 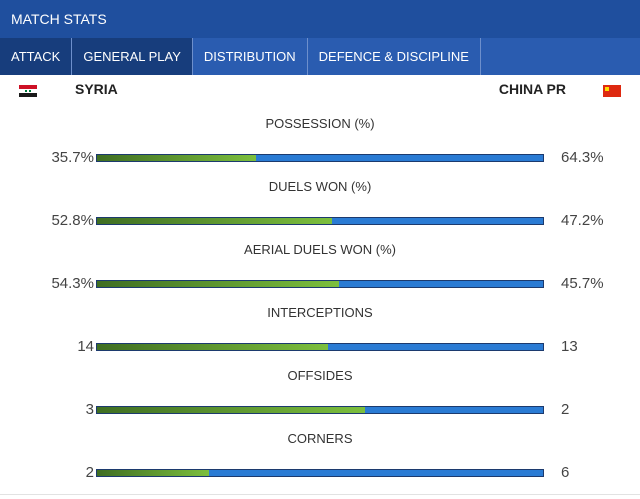 What do you see at coordinates (320, 375) in the screenshot?
I see `stat-label: OFFSIDES` at bounding box center [320, 375].